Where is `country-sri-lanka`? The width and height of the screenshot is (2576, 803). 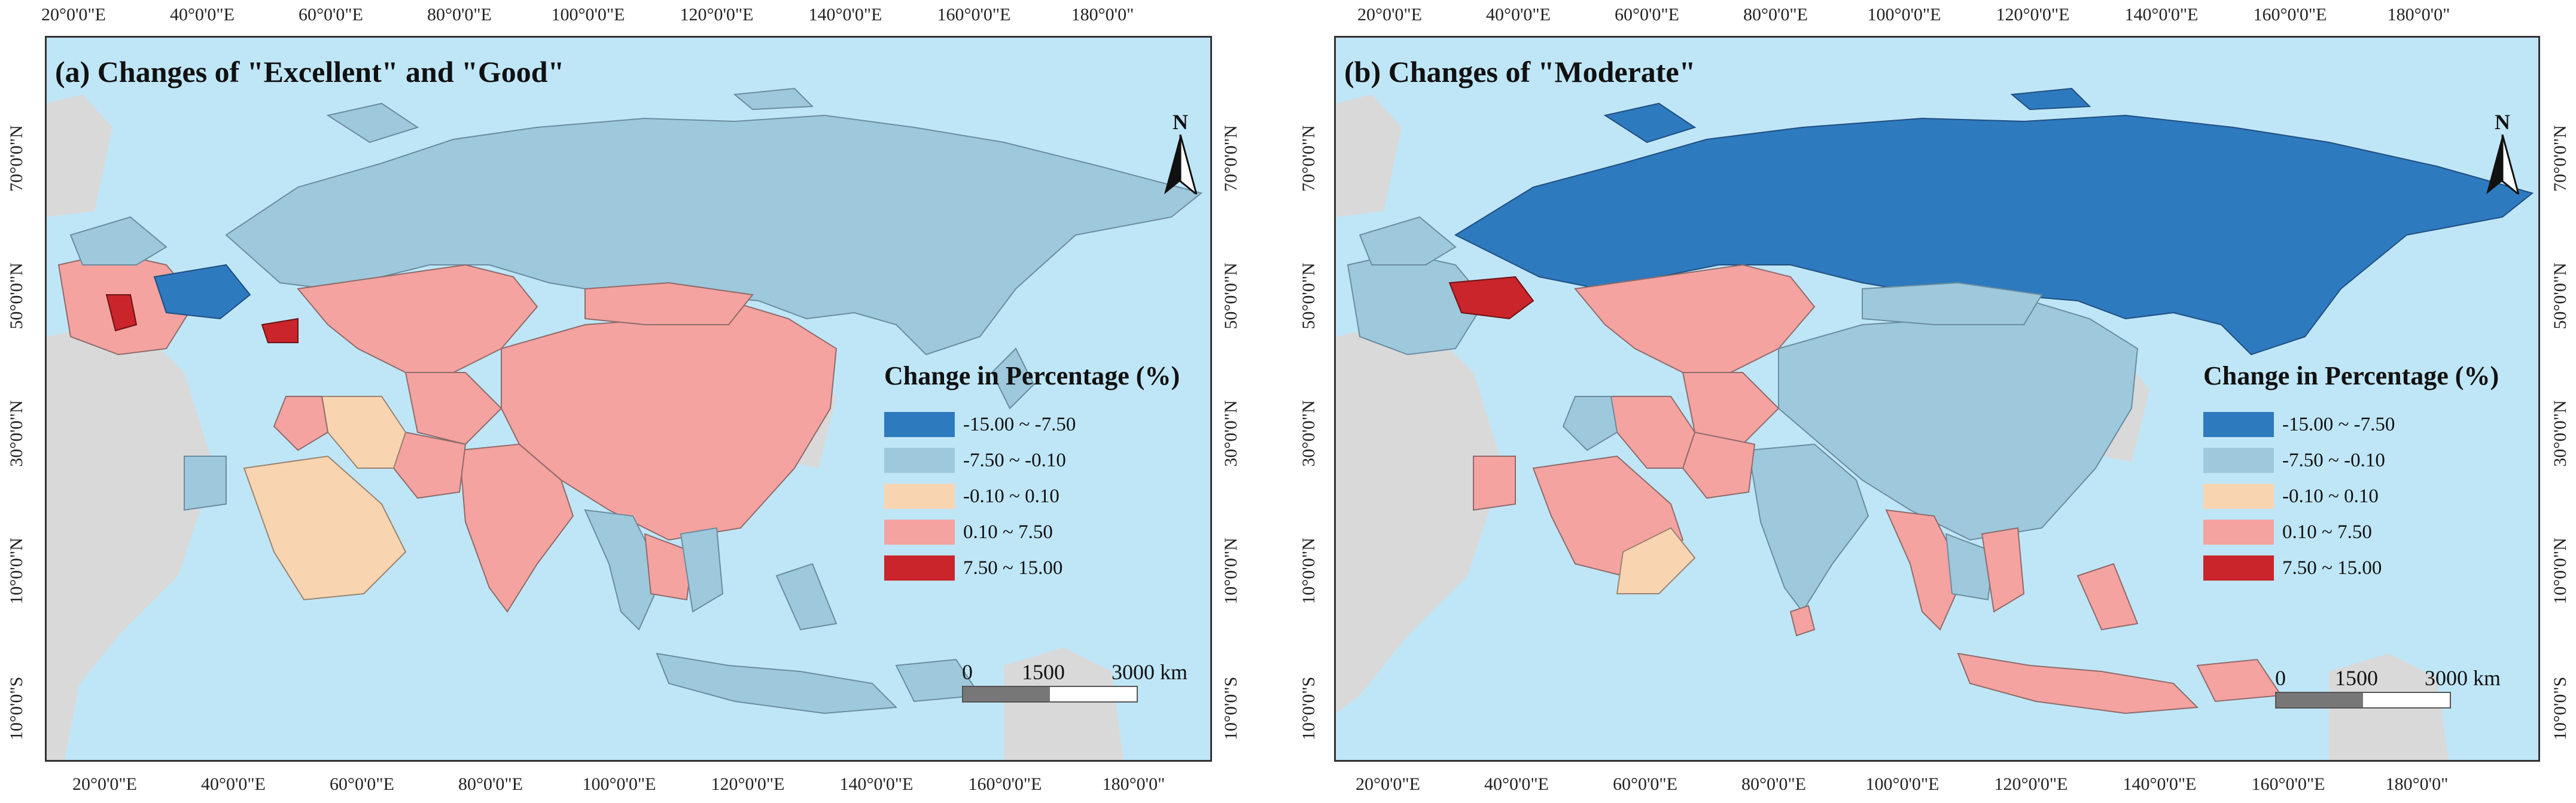
country-sri-lanka is located at coordinates (1802, 620).